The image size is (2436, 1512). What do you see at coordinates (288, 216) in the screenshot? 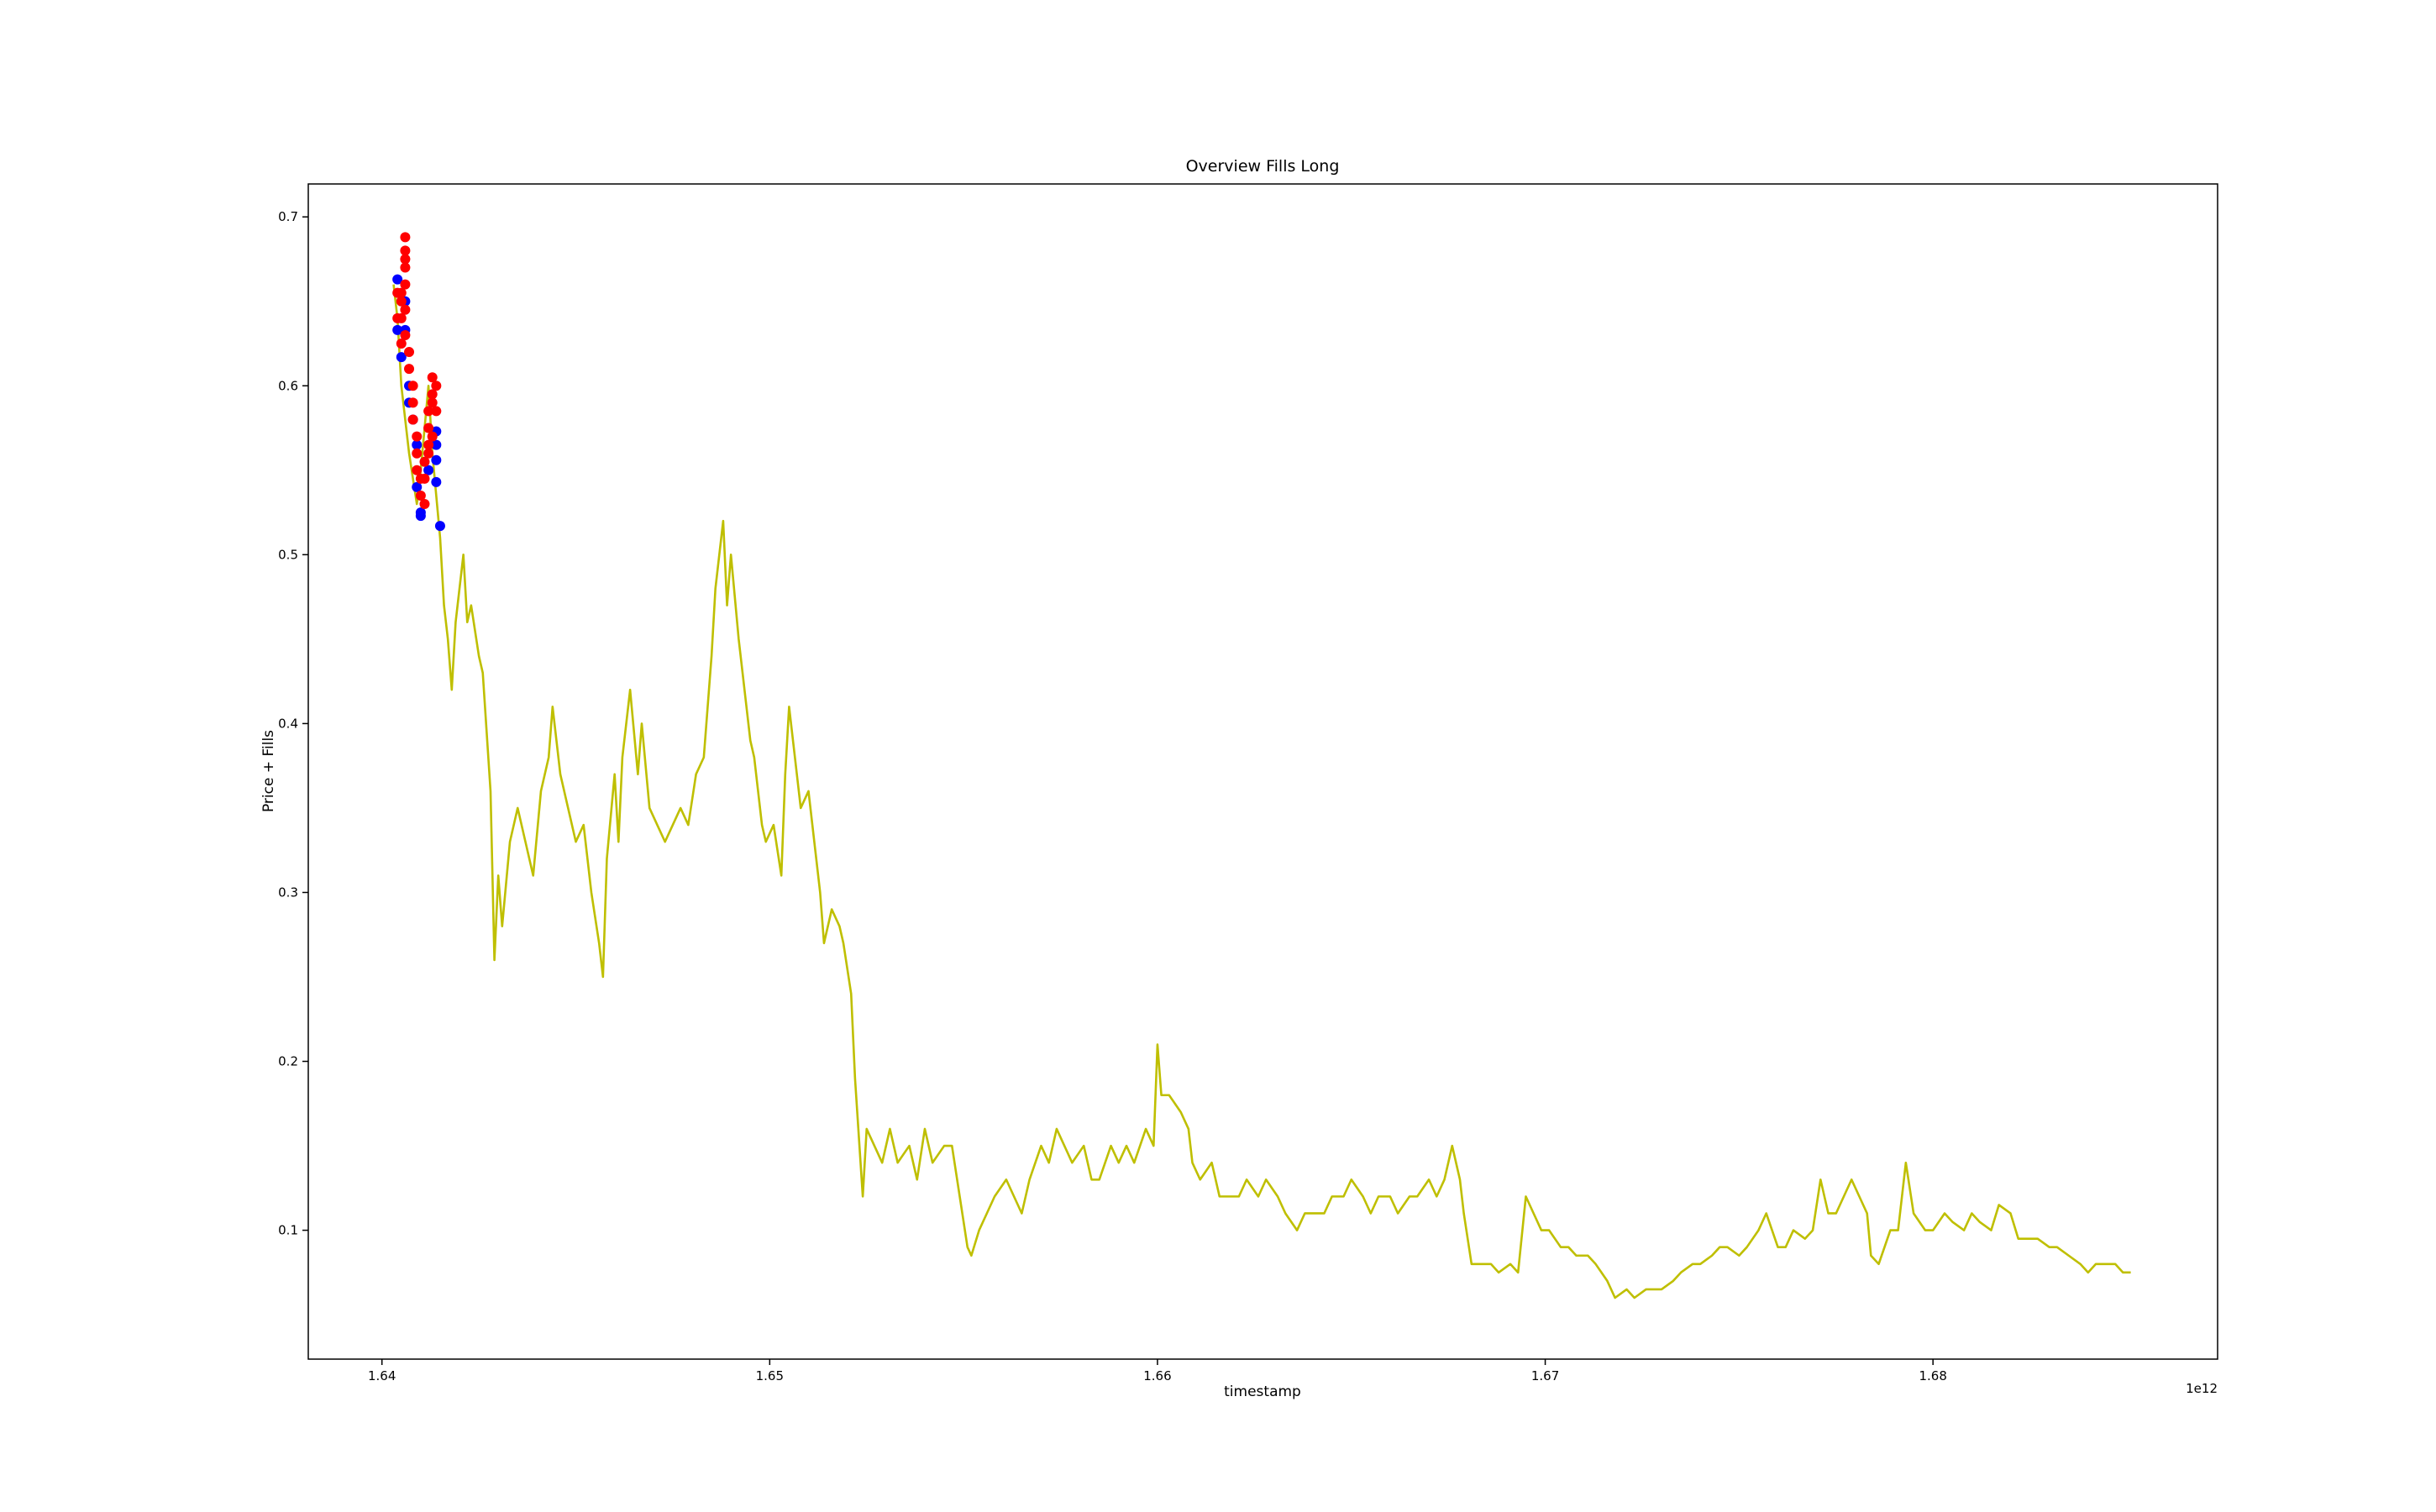
I see `y-tick-label: 0.7` at bounding box center [288, 216].